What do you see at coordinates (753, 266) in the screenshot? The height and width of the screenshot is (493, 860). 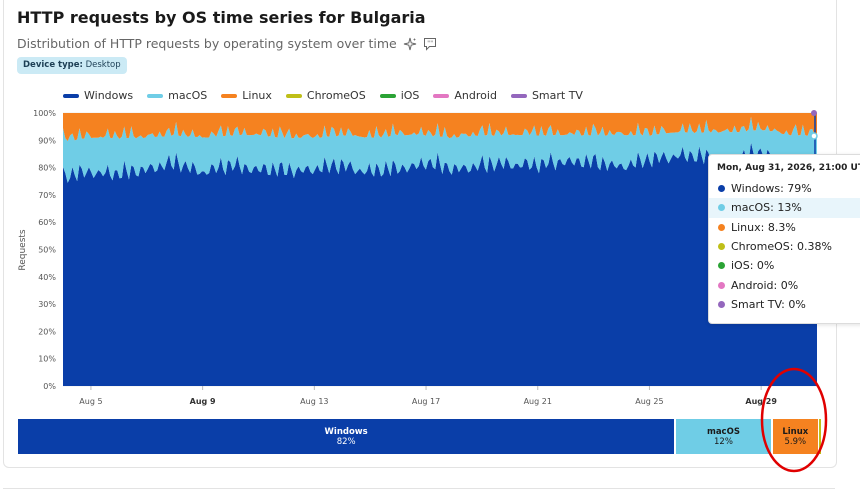 I see `tooltip-text: iOS: 0%` at bounding box center [753, 266].